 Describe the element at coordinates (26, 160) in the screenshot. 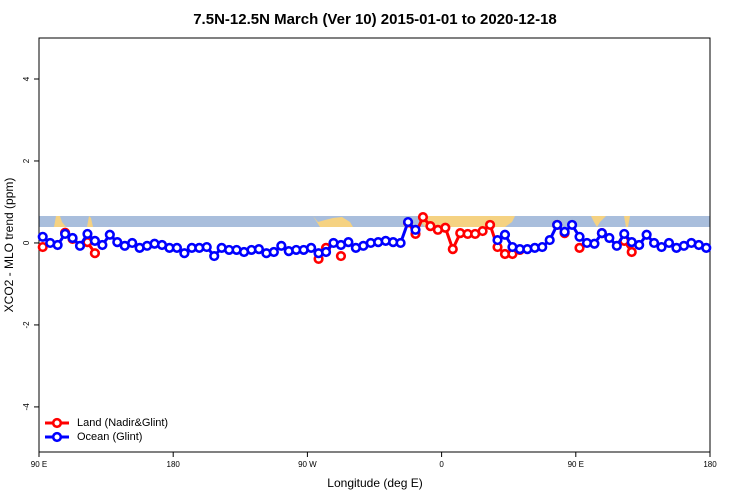

I see `y-tick-label: 2` at that location.